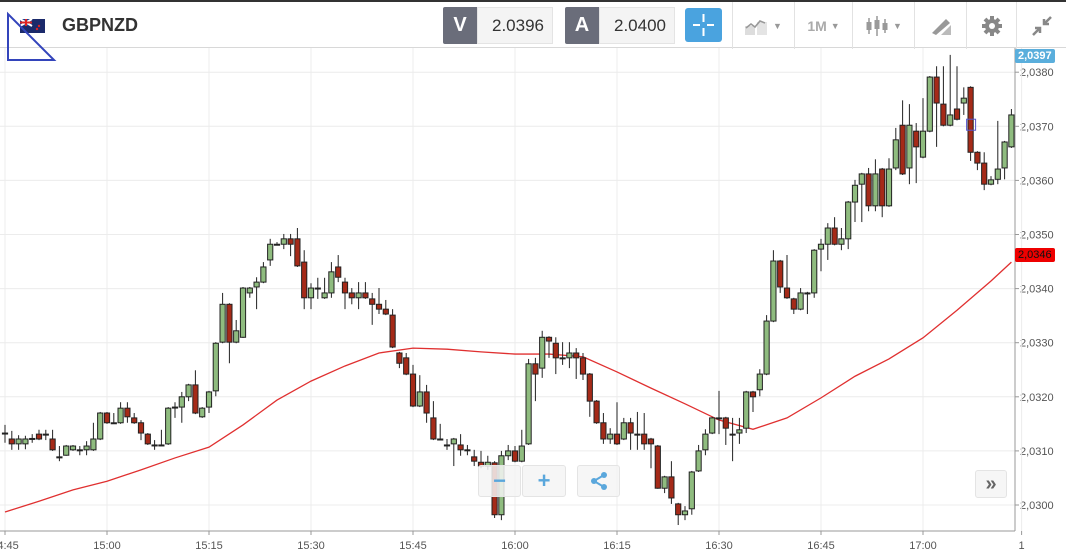 The width and height of the screenshot is (1066, 560). What do you see at coordinates (991, 484) in the screenshot?
I see `scroll-to-latest-button: »` at bounding box center [991, 484].